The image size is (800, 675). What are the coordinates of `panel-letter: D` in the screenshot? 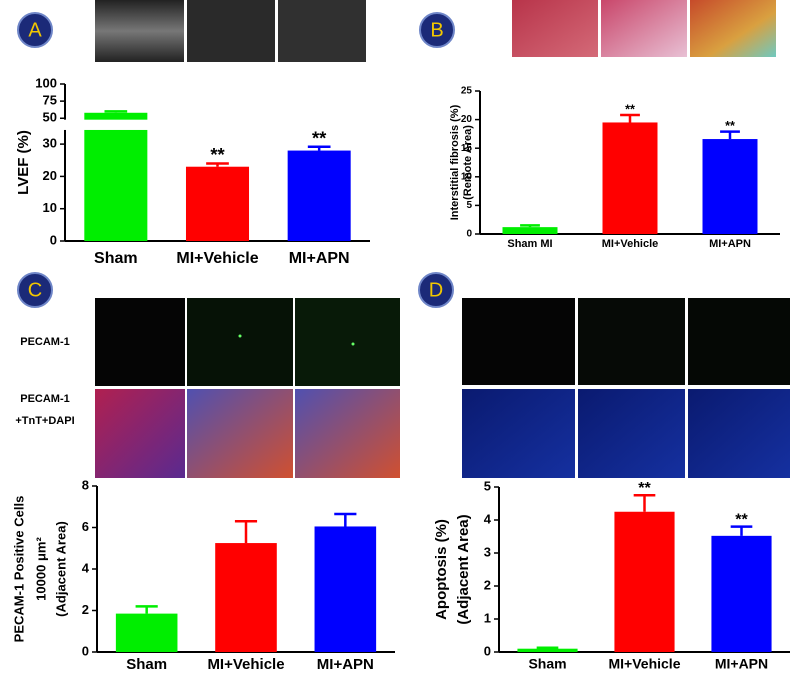 It's located at (436, 290).